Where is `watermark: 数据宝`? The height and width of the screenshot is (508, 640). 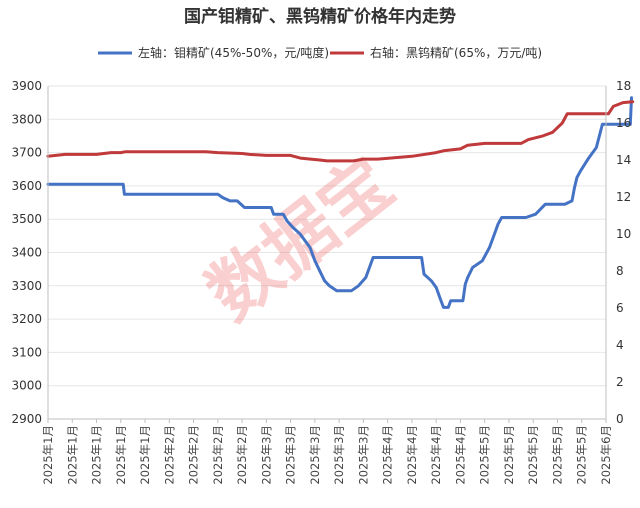
watermark: 数据宝 is located at coordinates (300, 239).